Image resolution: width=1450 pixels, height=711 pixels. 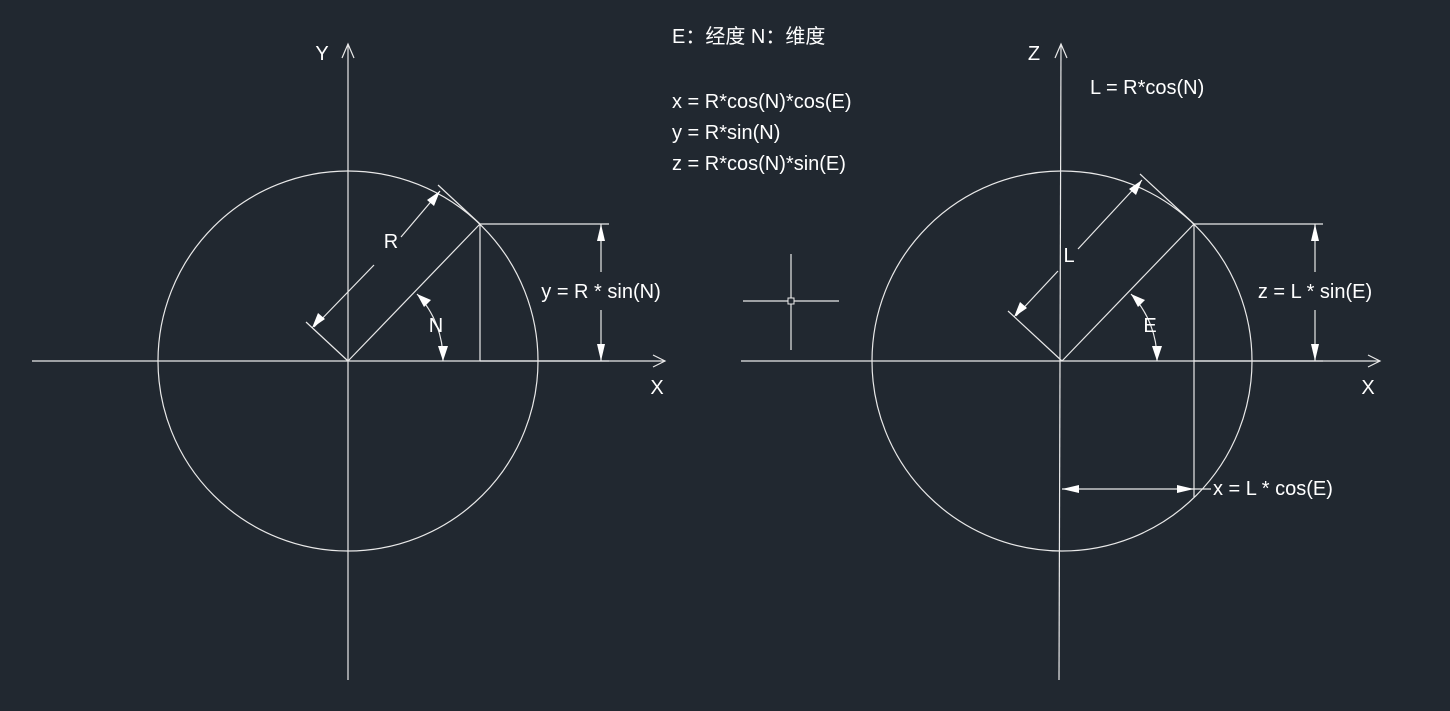 I want to click on right-angle-label: E, so click(x=1149, y=326).